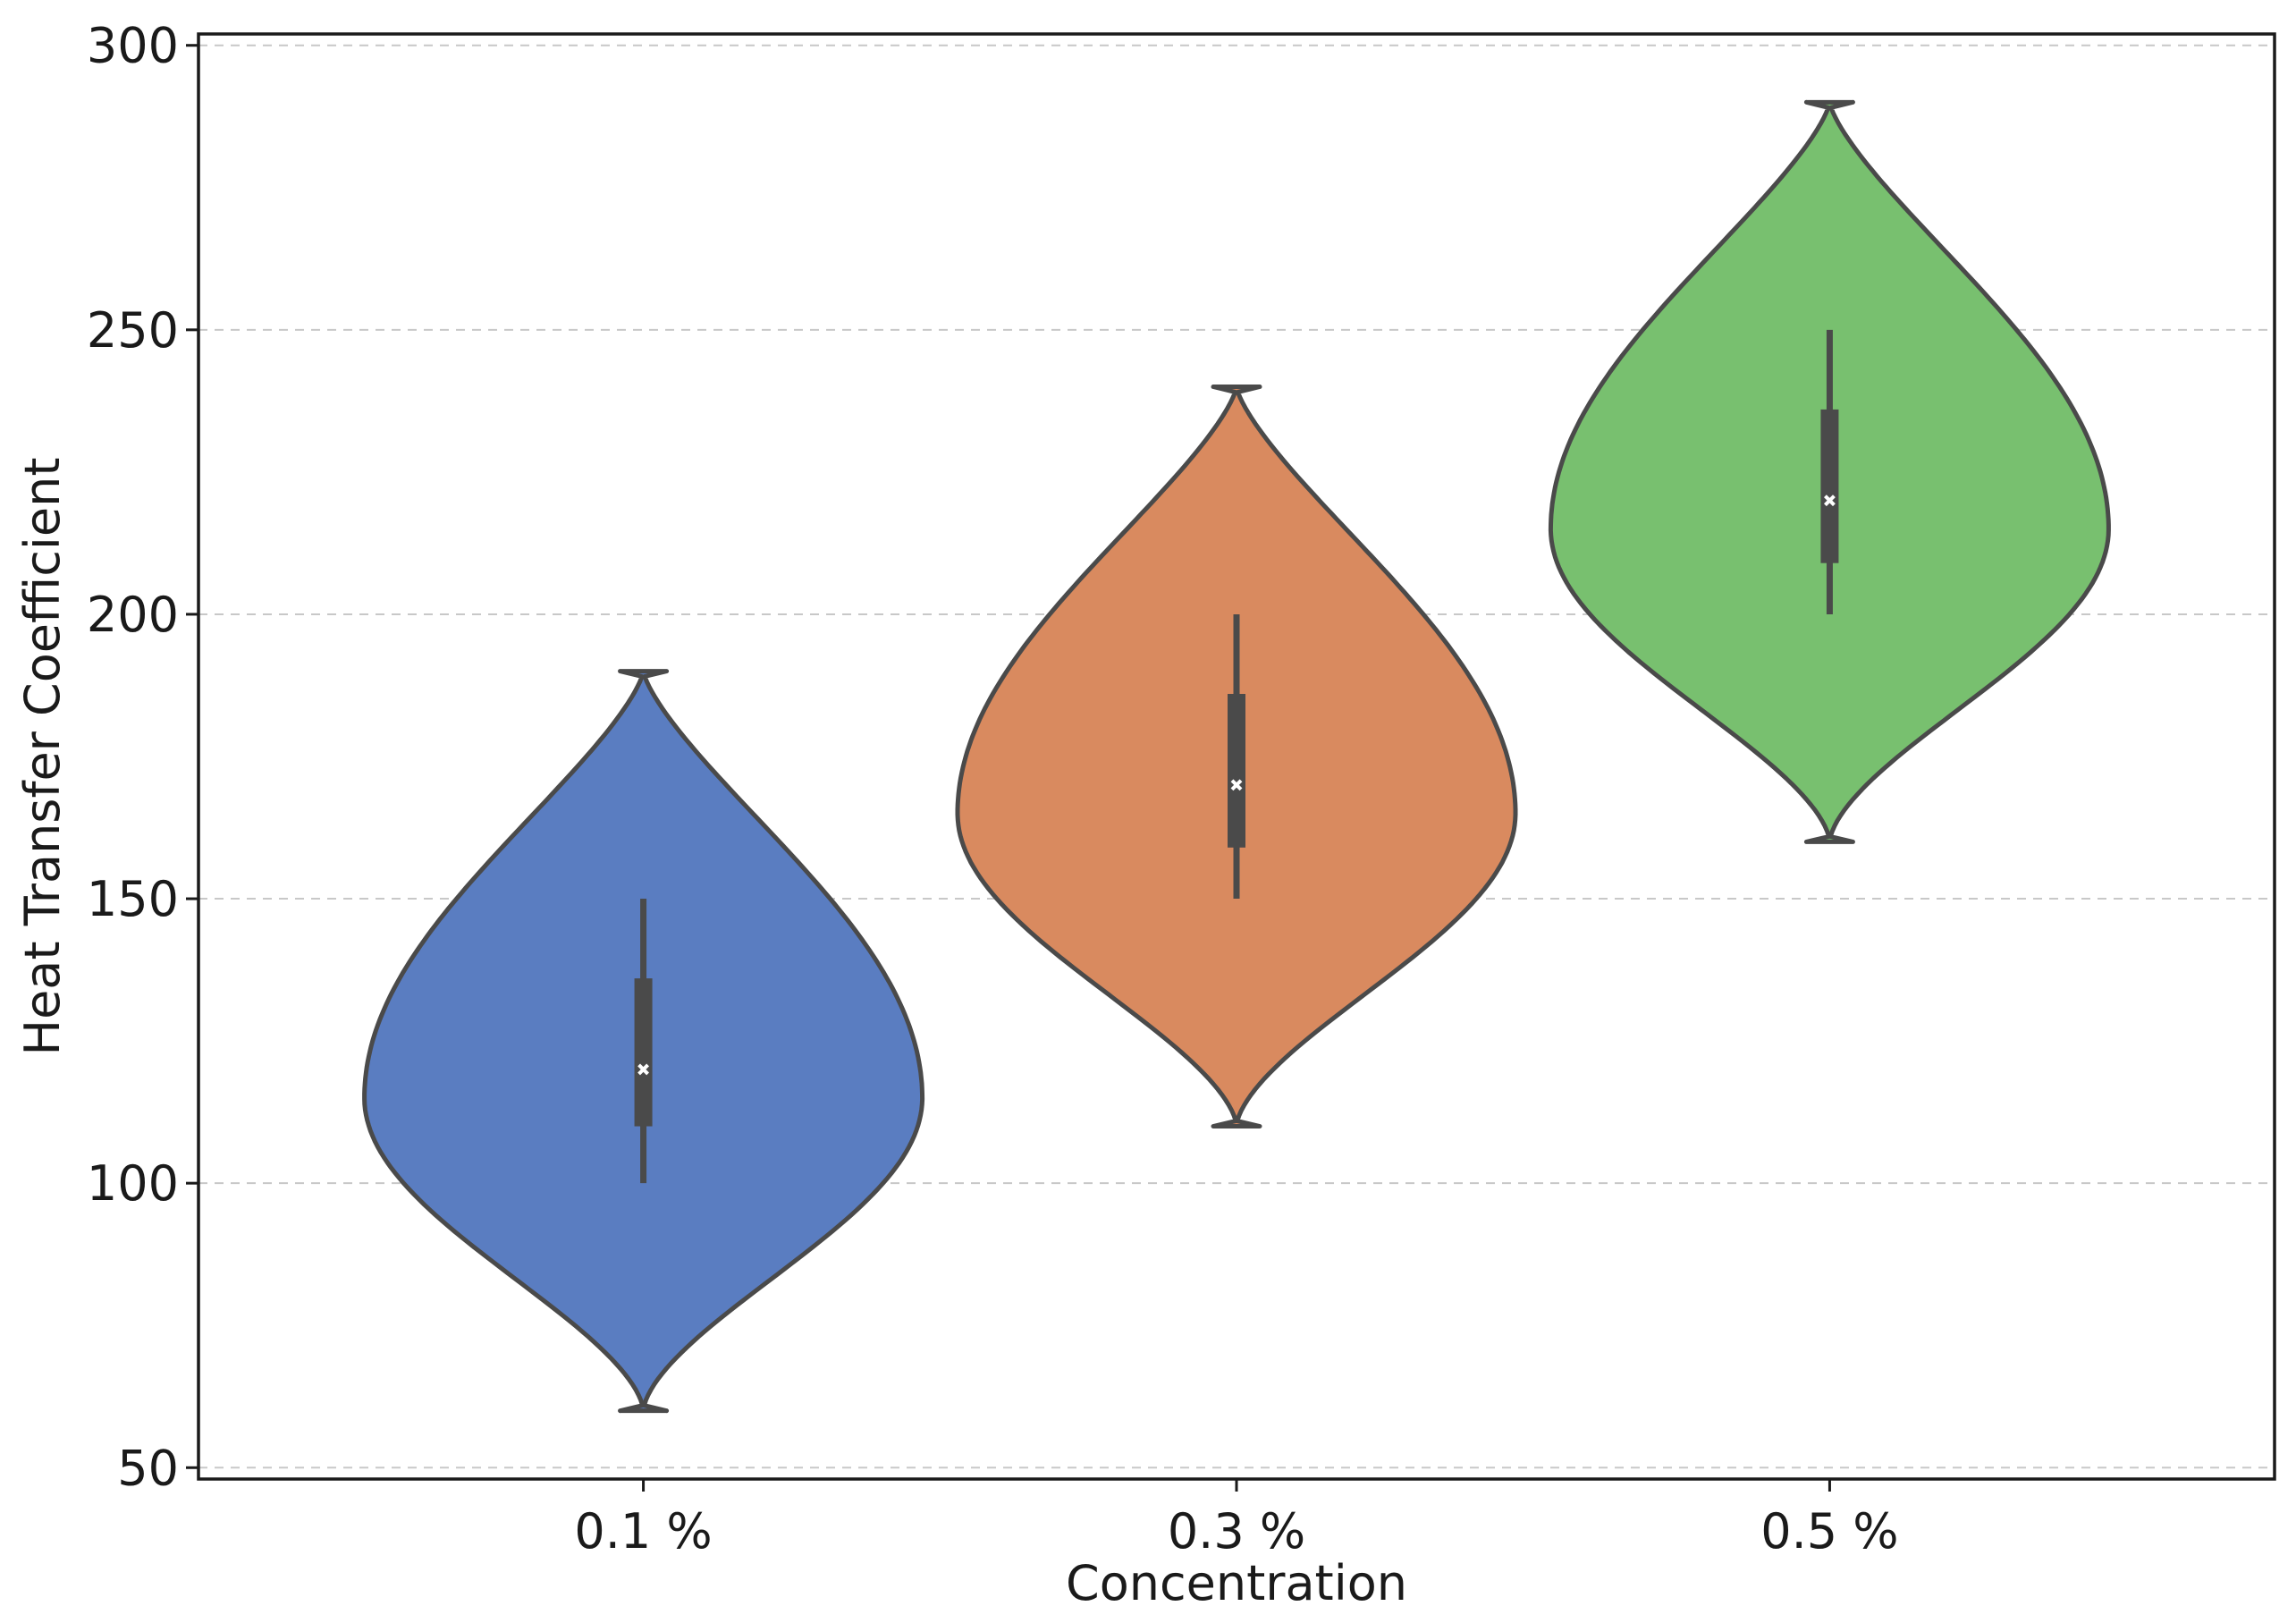  I want to click on y-tick-label: 50, so click(148, 1468).